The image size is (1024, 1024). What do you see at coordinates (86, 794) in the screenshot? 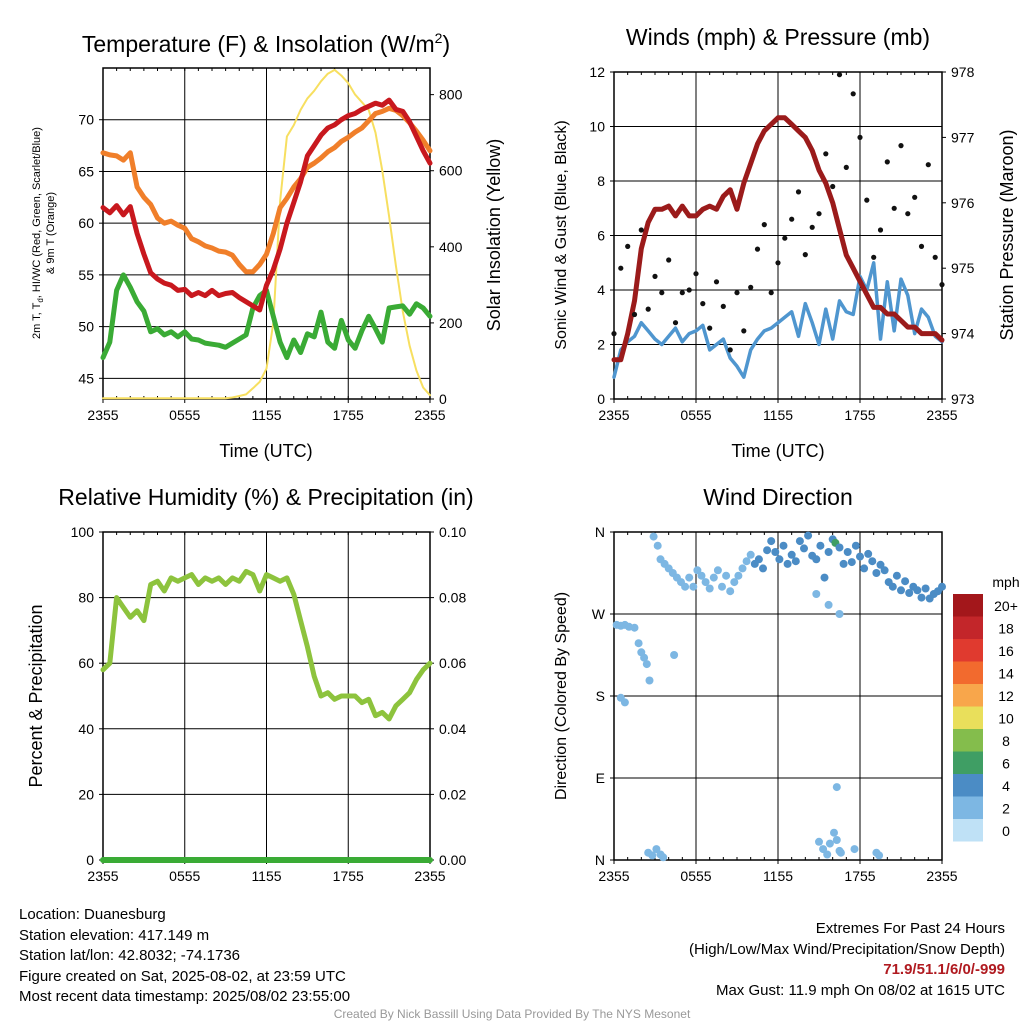
I see `p-rh-tick-label-y: 20` at bounding box center [86, 794].